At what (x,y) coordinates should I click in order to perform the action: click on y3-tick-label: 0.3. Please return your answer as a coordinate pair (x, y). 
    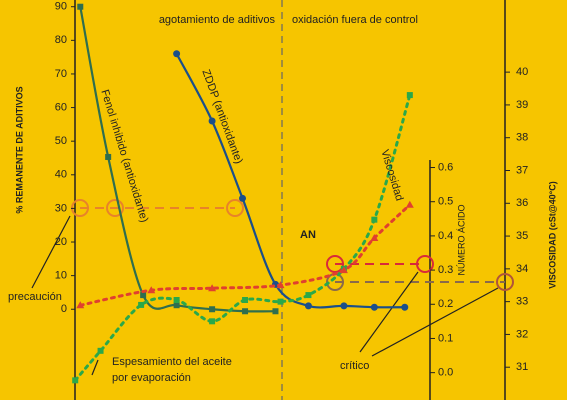
    Looking at the image, I should click on (445, 270).